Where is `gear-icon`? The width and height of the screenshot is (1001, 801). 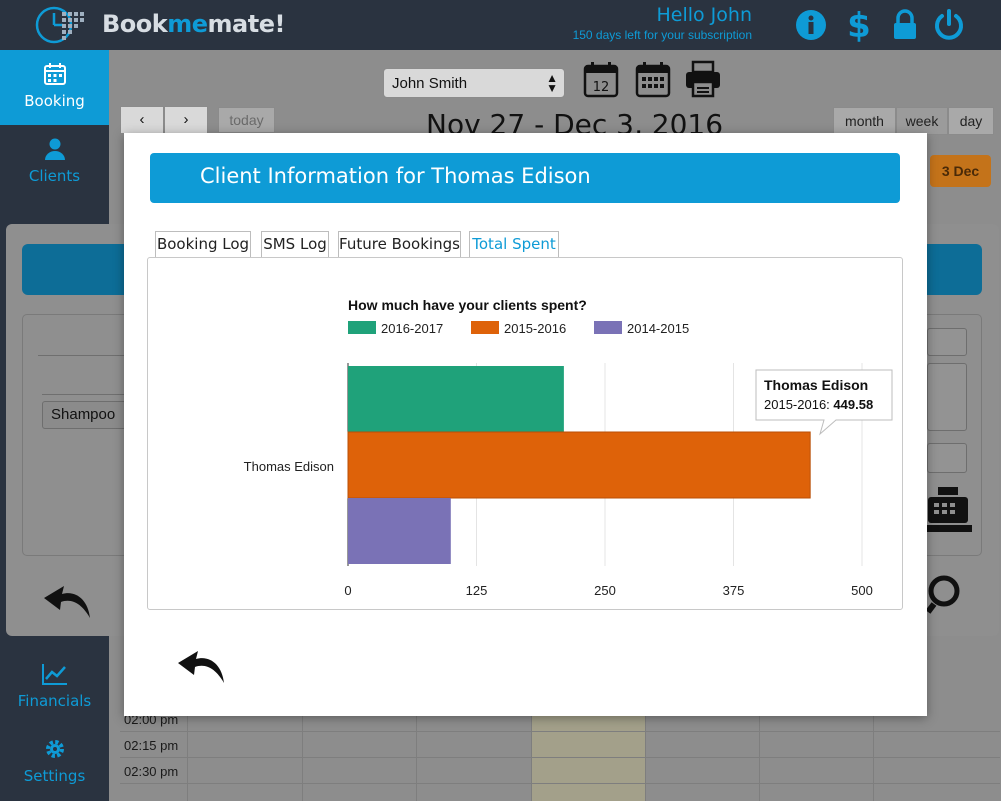 gear-icon is located at coordinates (54, 749).